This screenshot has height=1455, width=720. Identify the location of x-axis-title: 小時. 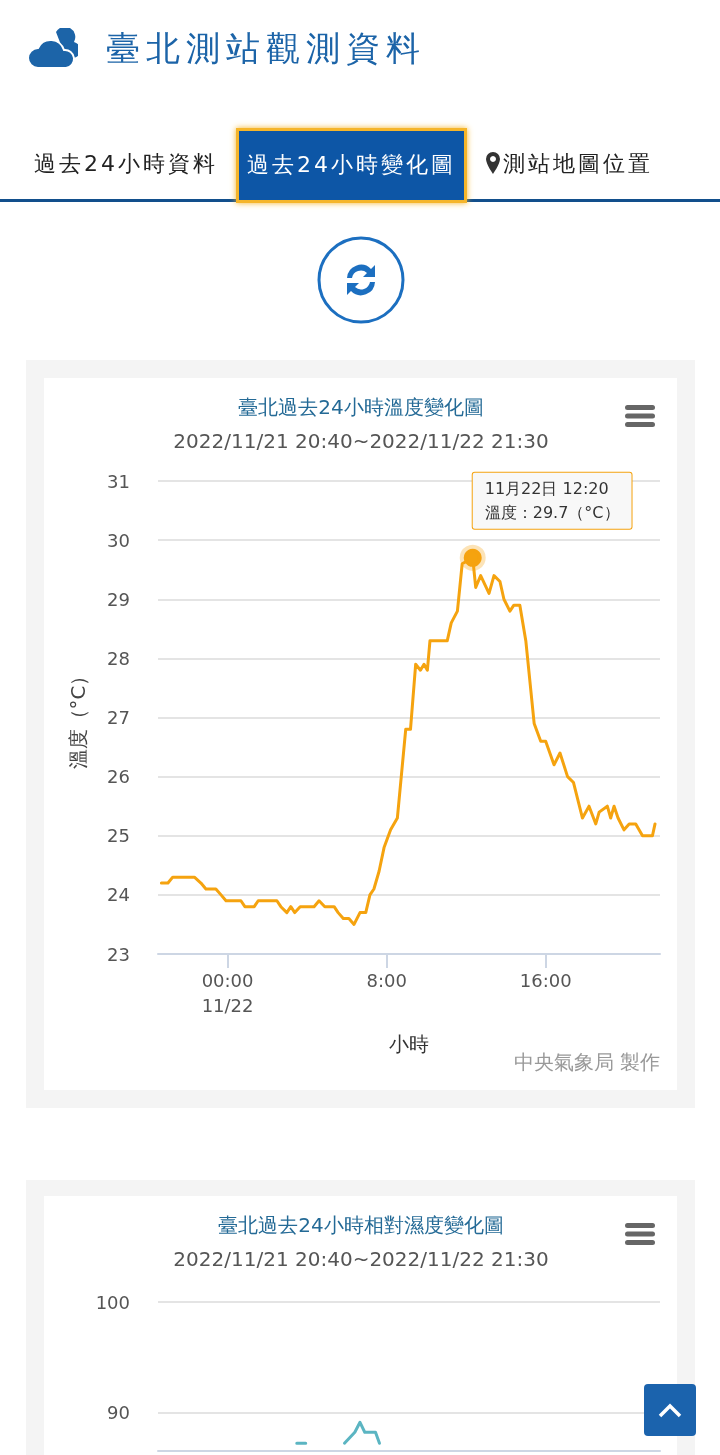
(409, 1044).